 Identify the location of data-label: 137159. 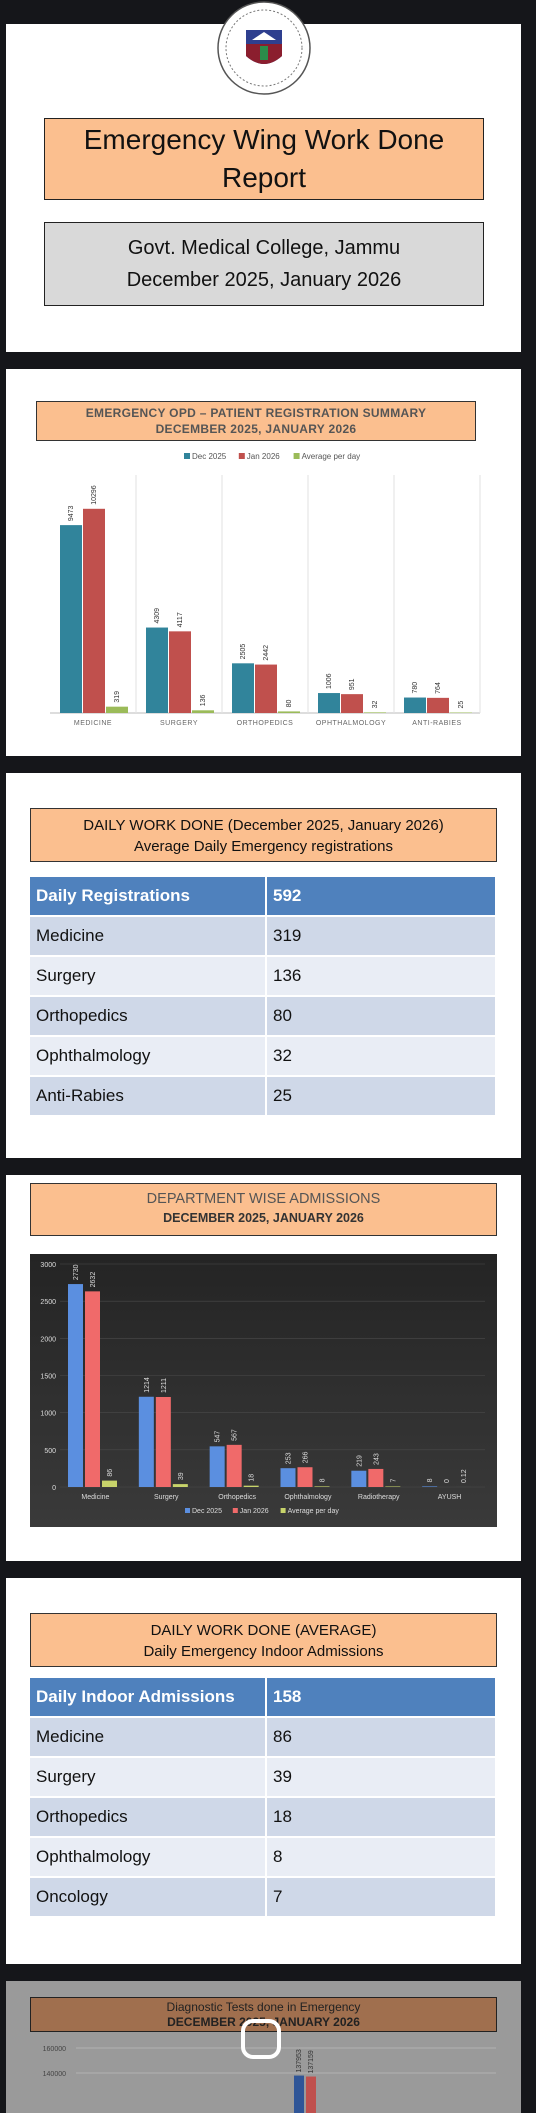
(311, 2061).